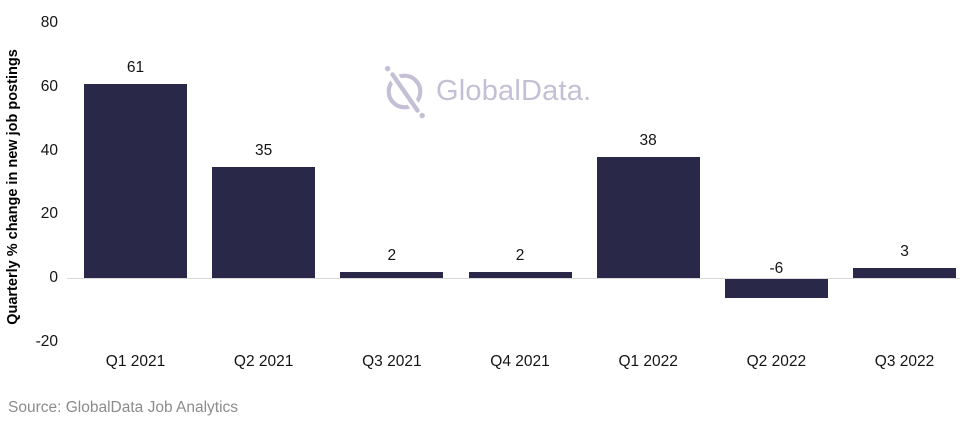 The width and height of the screenshot is (968, 426). Describe the element at coordinates (648, 361) in the screenshot. I see `x-axis-category-label: Q1 2022` at that location.